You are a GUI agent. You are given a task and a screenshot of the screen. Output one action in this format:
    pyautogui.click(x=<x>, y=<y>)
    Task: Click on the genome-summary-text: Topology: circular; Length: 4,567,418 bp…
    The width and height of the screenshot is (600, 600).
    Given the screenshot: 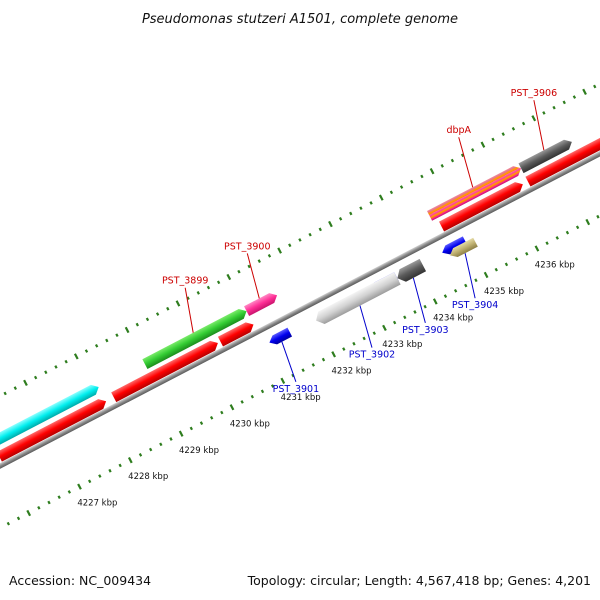 What is the action you would take?
    pyautogui.click(x=419, y=580)
    